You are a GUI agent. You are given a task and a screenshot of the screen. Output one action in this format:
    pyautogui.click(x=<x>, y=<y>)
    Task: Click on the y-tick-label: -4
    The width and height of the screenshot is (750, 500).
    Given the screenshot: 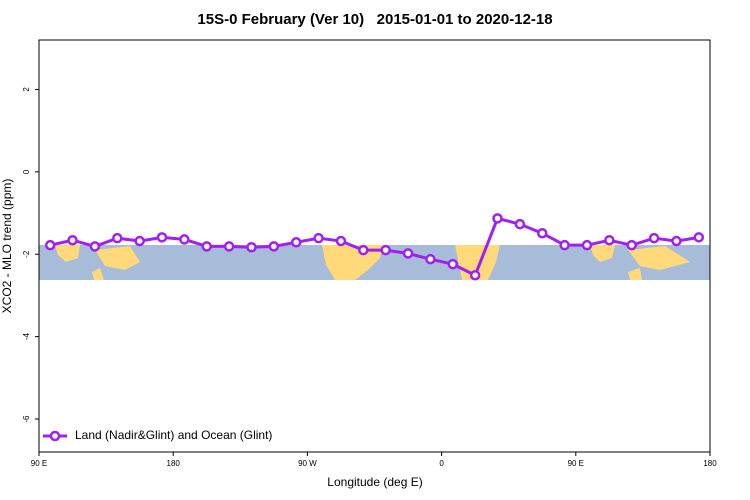 What is the action you would take?
    pyautogui.click(x=26, y=337)
    